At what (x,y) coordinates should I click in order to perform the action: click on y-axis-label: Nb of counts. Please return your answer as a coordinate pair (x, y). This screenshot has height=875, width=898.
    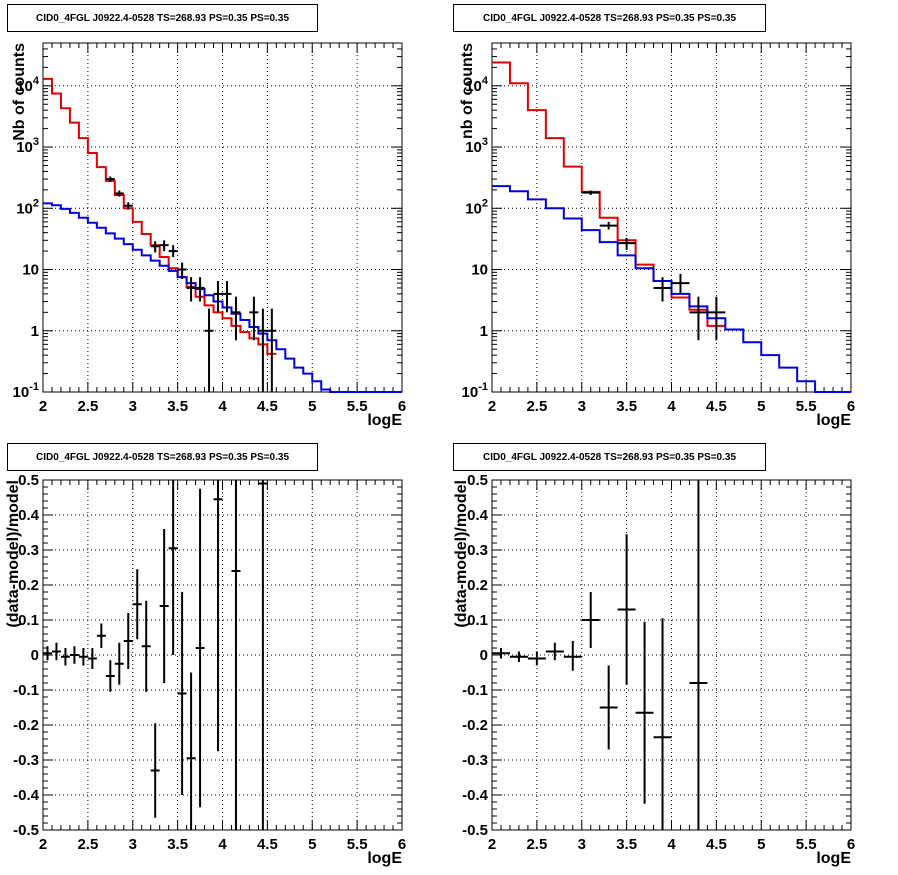
    Looking at the image, I should click on (19, 92).